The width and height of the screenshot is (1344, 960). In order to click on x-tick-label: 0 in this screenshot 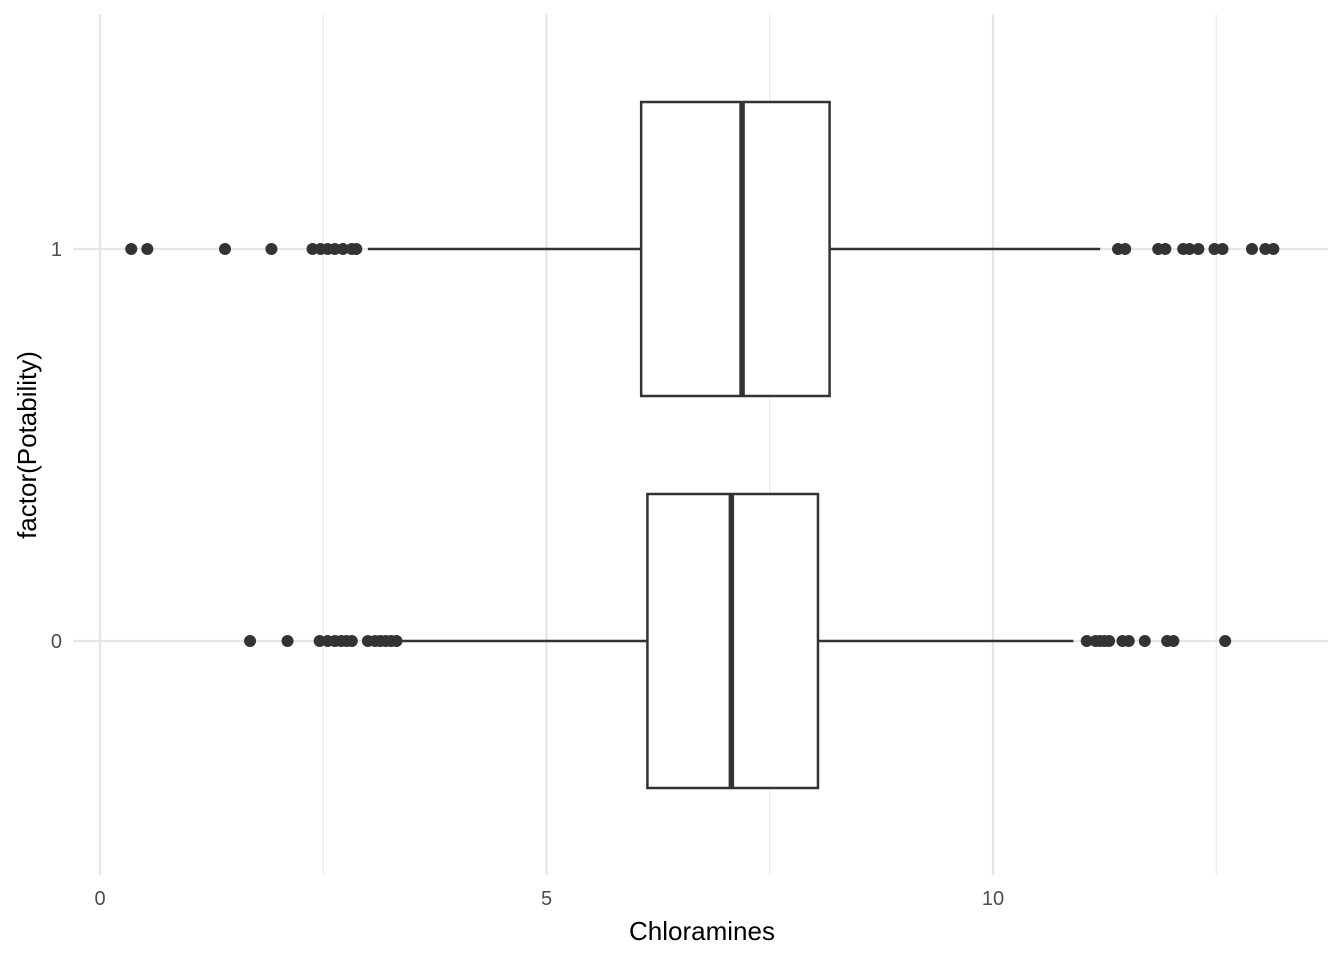, I will do `click(99, 899)`.